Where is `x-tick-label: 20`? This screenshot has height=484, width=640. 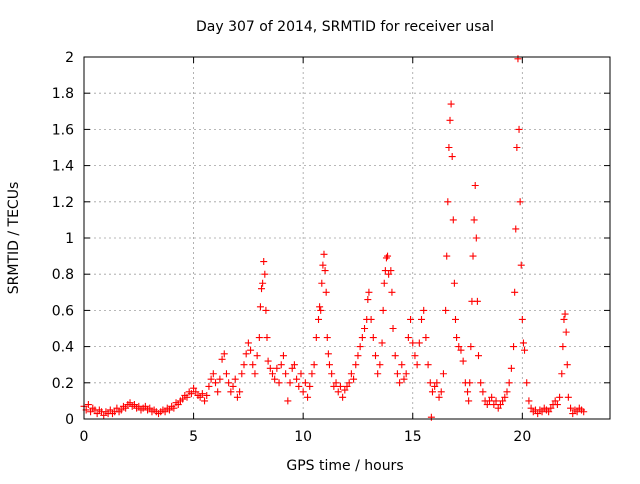
x-tick-label: 20 is located at coordinates (522, 437).